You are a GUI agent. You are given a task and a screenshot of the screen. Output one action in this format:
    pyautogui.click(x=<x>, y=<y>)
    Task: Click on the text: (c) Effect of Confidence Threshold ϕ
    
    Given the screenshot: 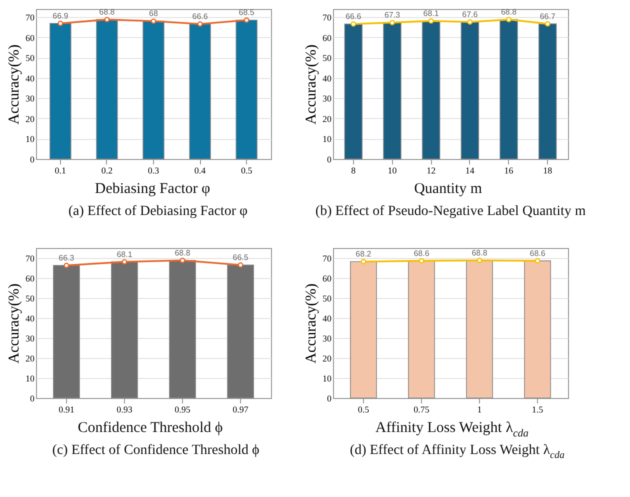 What is the action you would take?
    pyautogui.click(x=156, y=450)
    